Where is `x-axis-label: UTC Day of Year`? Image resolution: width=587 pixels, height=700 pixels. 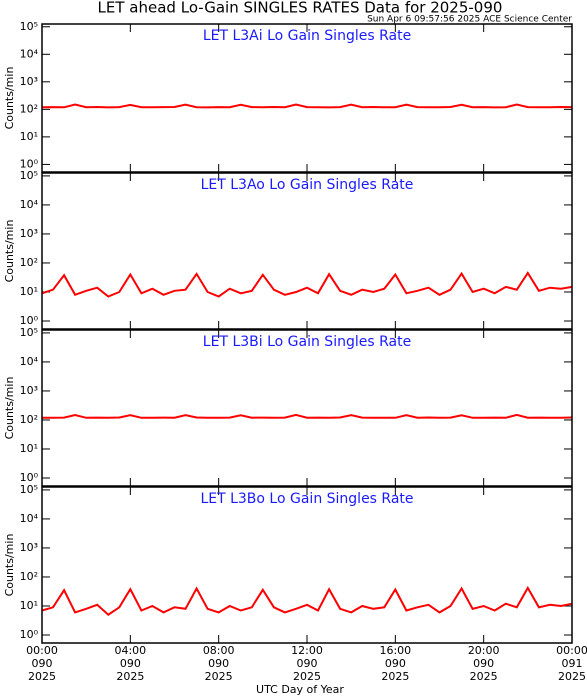
x-axis-label: UTC Day of Year is located at coordinates (300, 689).